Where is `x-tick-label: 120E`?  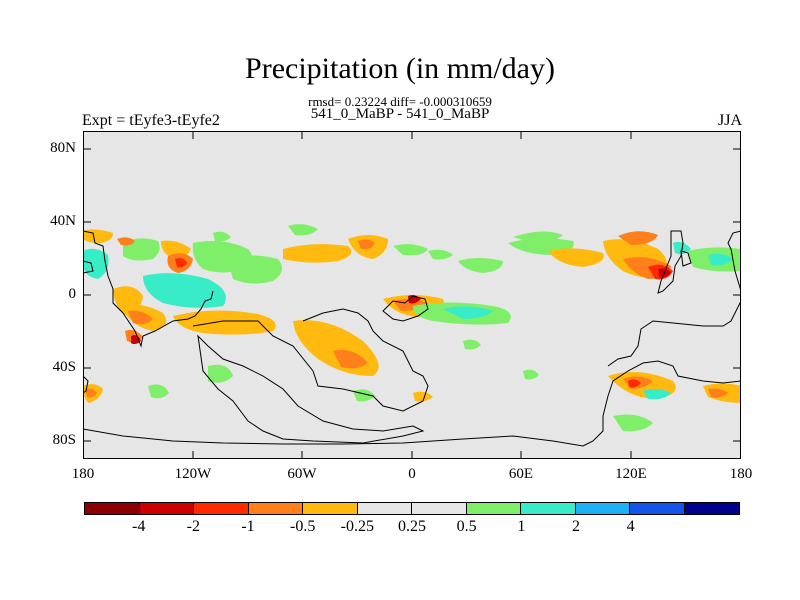
x-tick-label: 120E is located at coordinates (631, 474).